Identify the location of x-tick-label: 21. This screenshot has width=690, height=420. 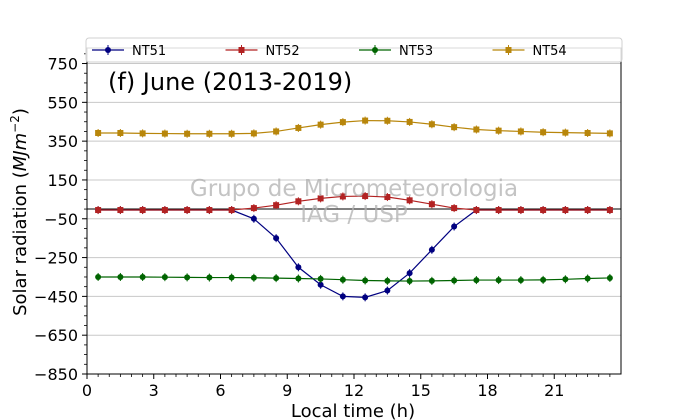
(554, 390).